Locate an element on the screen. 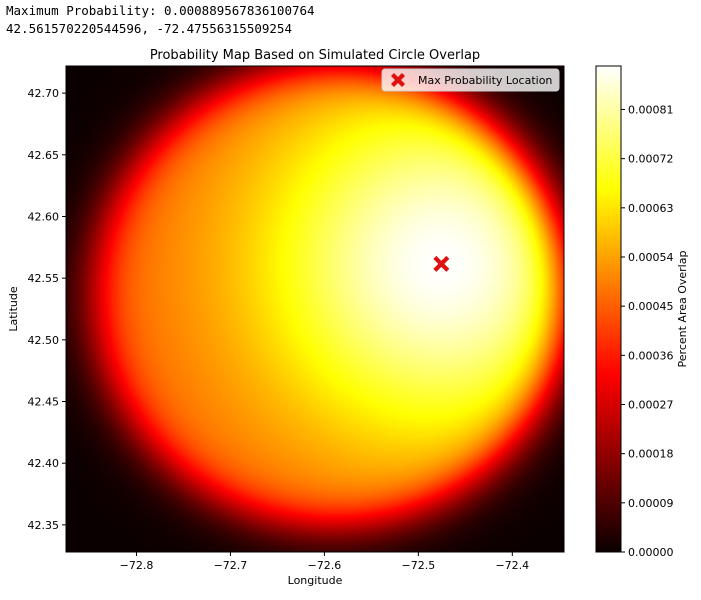 This screenshot has width=701, height=600. x-axis-label: Longitude is located at coordinates (315, 580).